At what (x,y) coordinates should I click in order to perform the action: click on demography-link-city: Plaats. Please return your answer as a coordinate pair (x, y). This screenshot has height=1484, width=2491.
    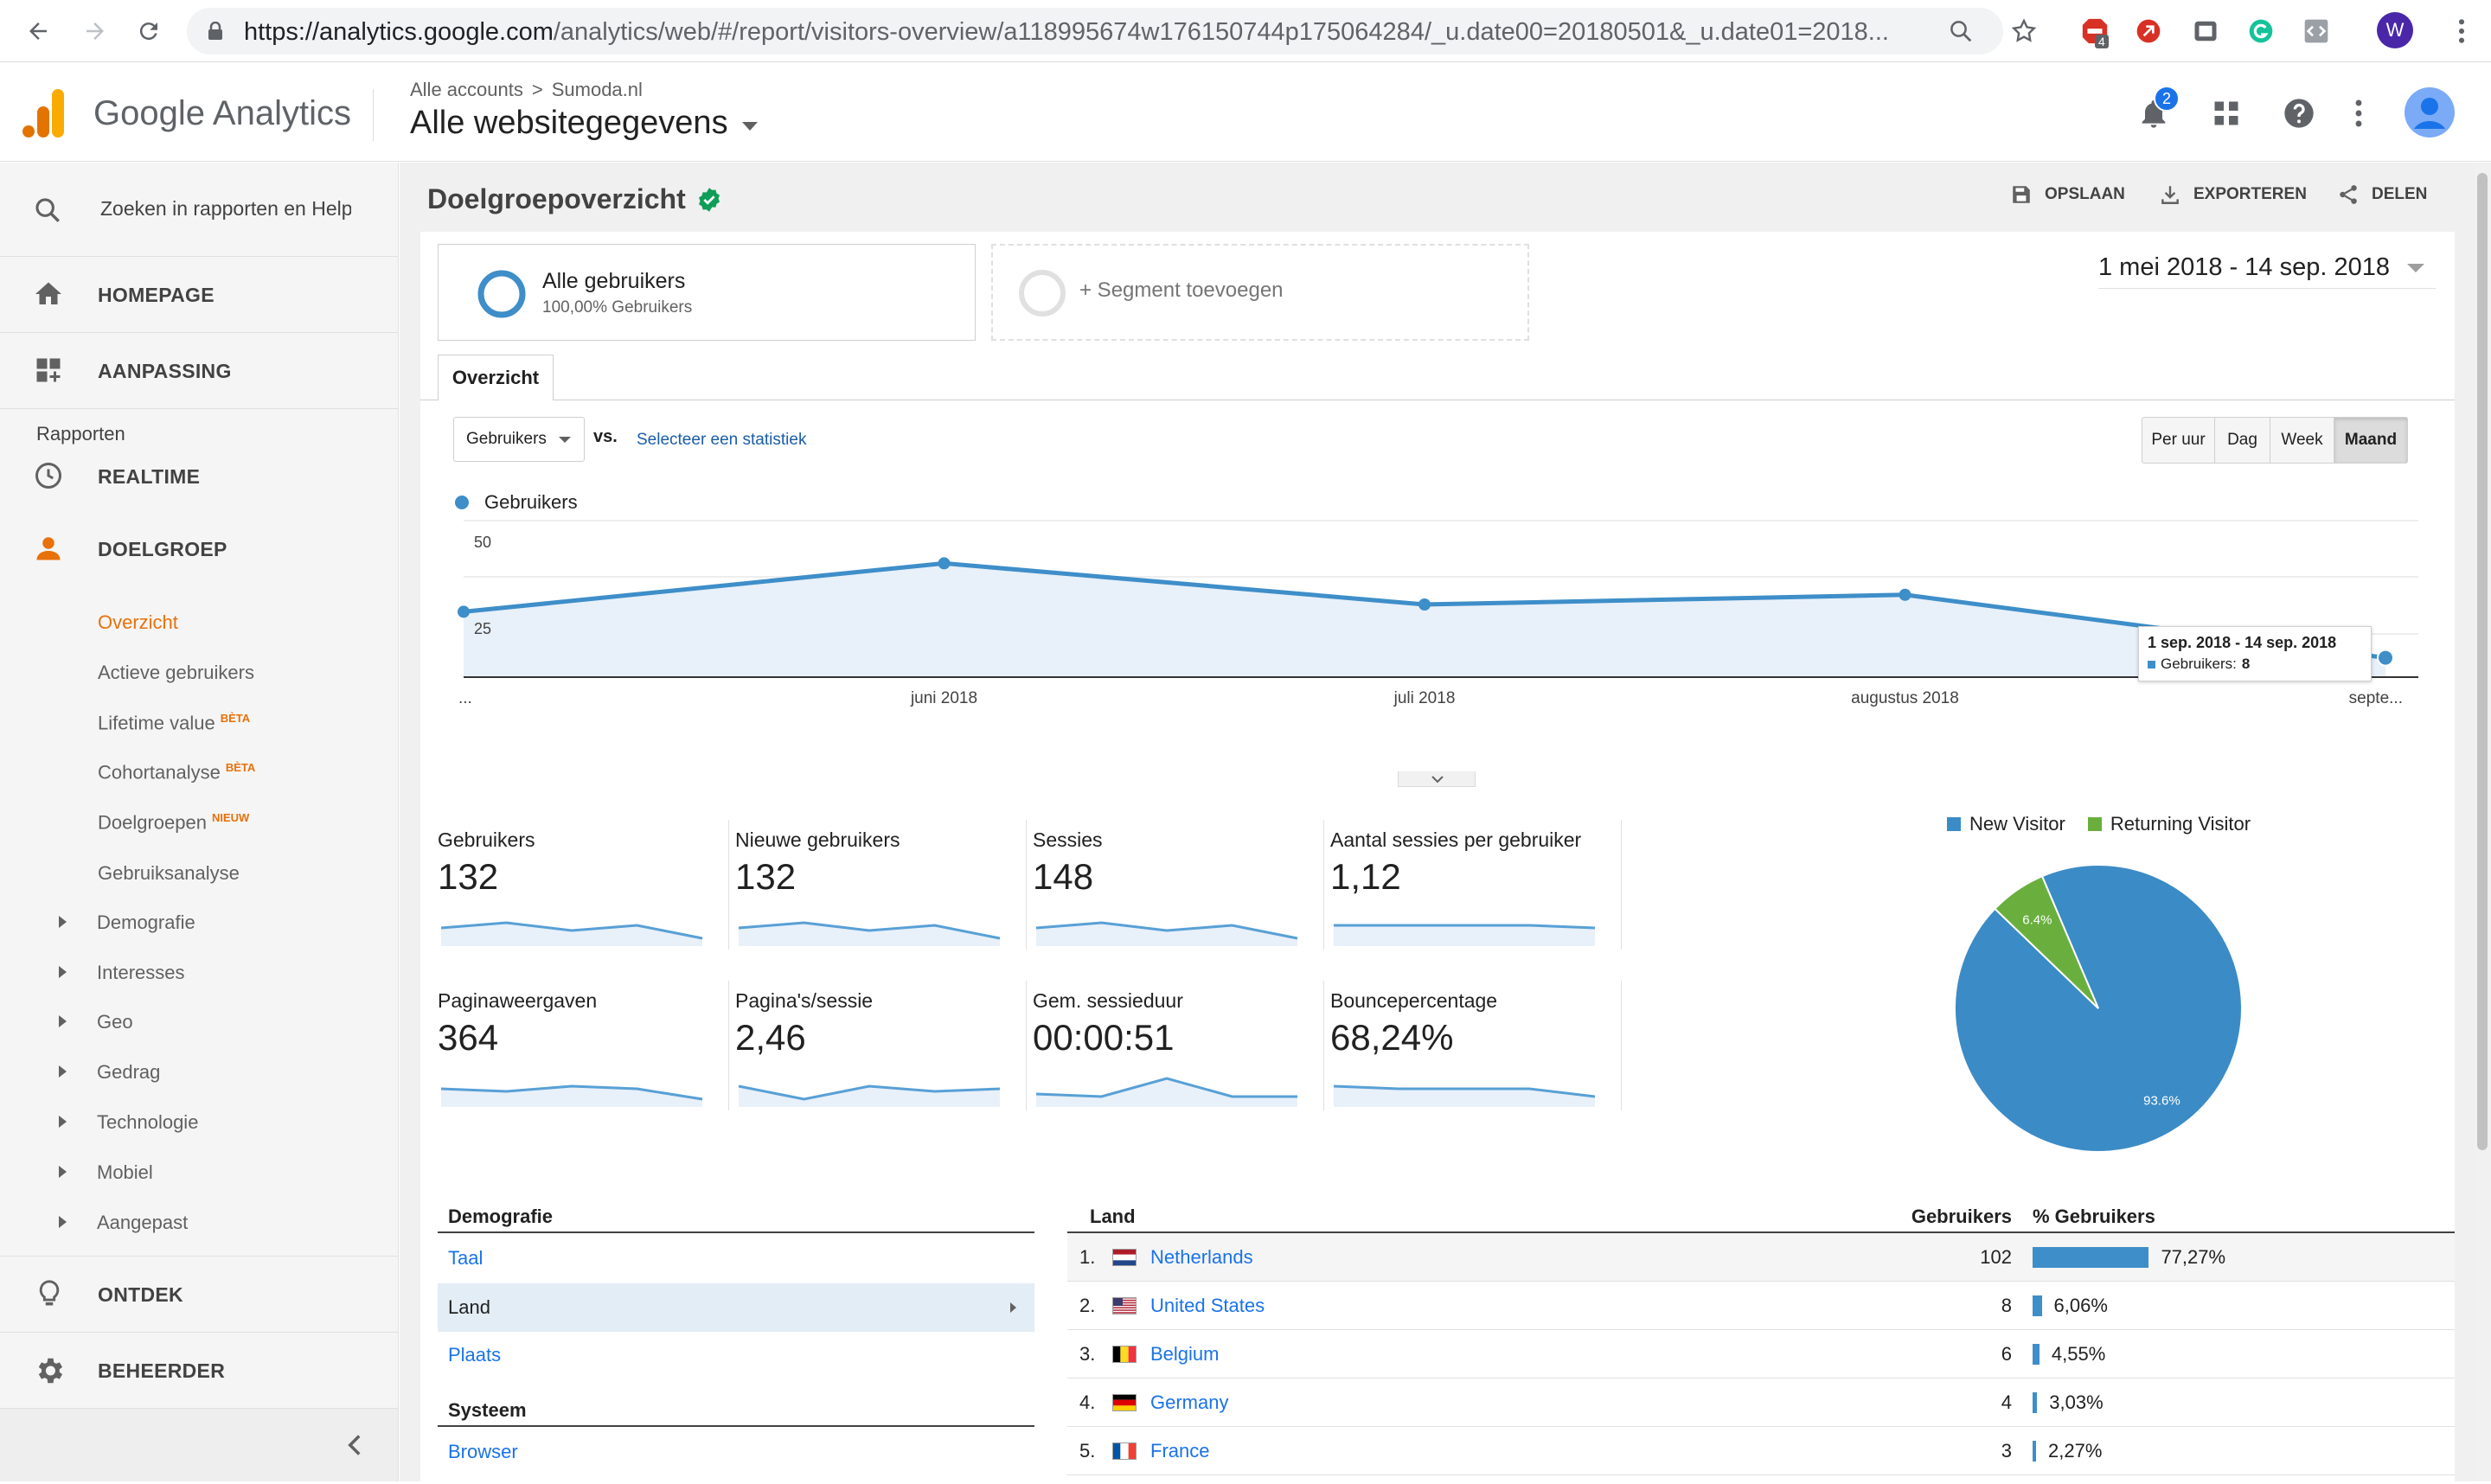
    Looking at the image, I should click on (475, 1355).